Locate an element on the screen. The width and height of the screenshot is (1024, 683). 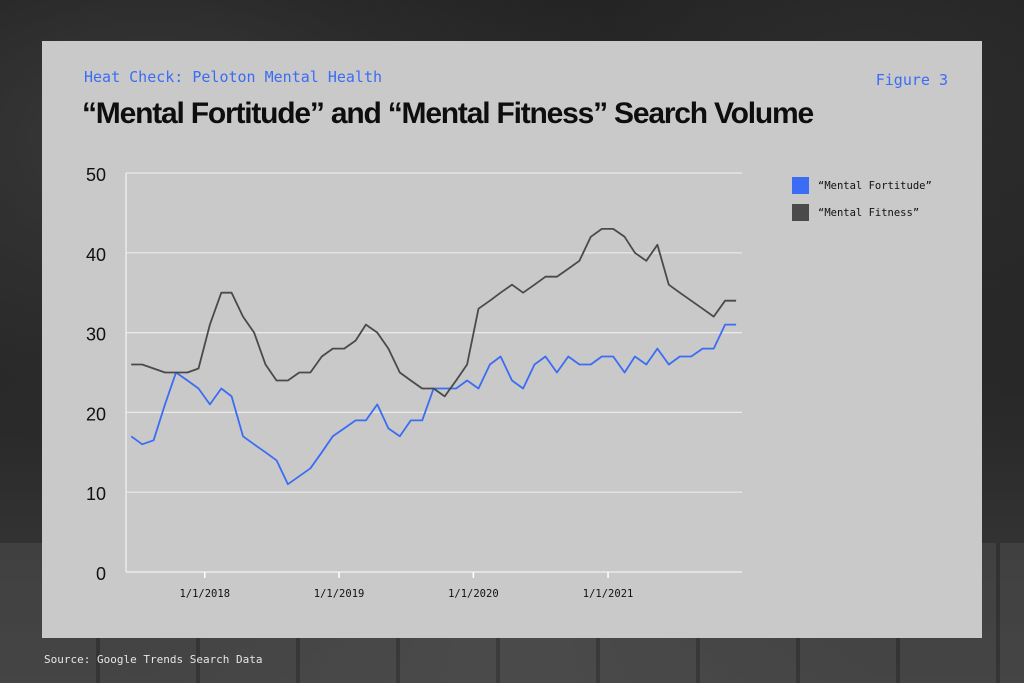
legend-label: “Mental Fitness” is located at coordinates (868, 213).